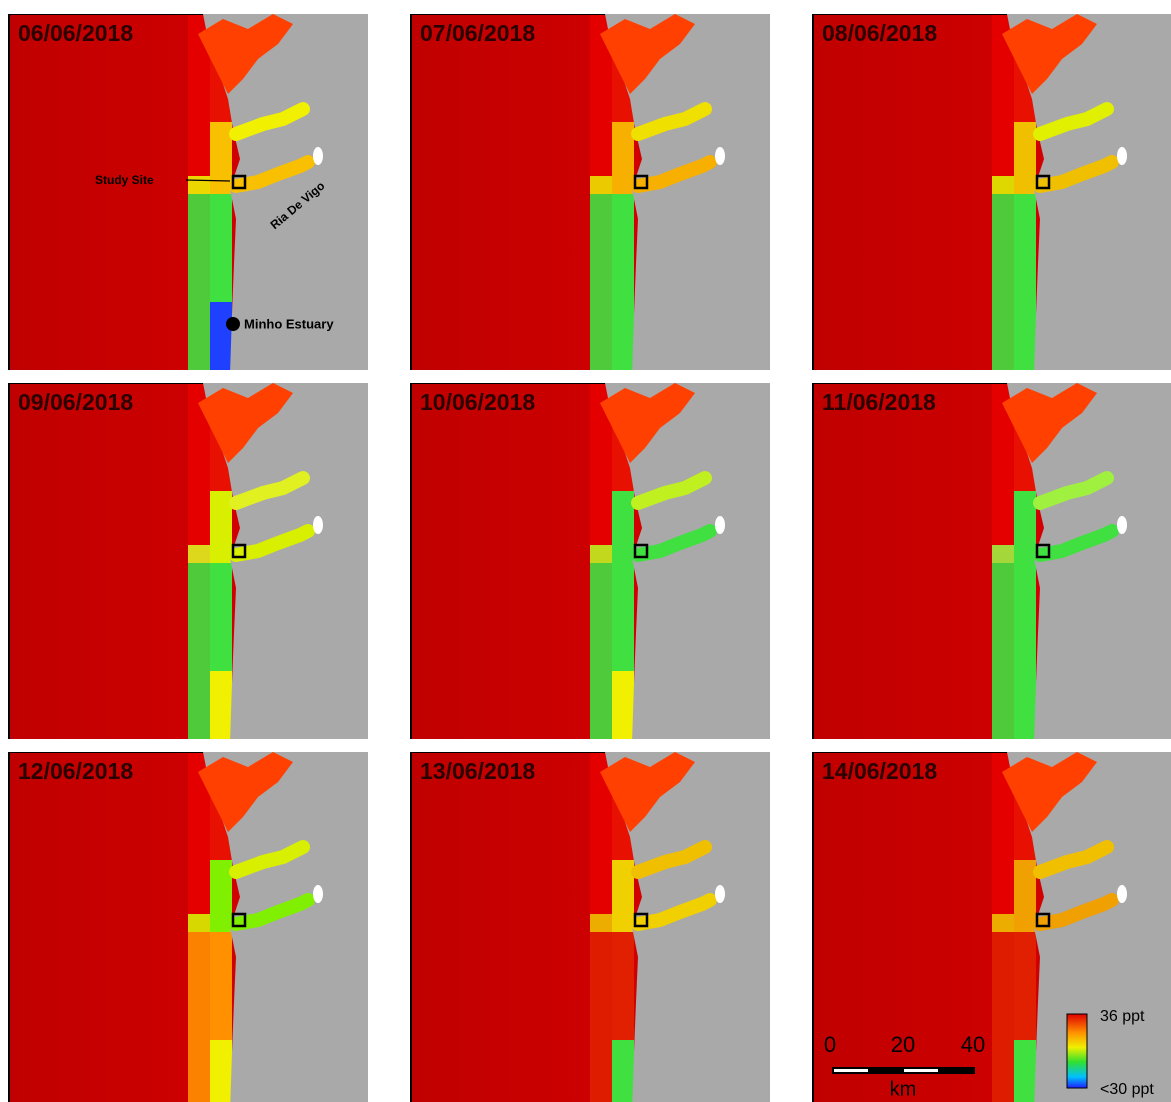  I want to click on panel-date: 06/06/2018, so click(75, 33).